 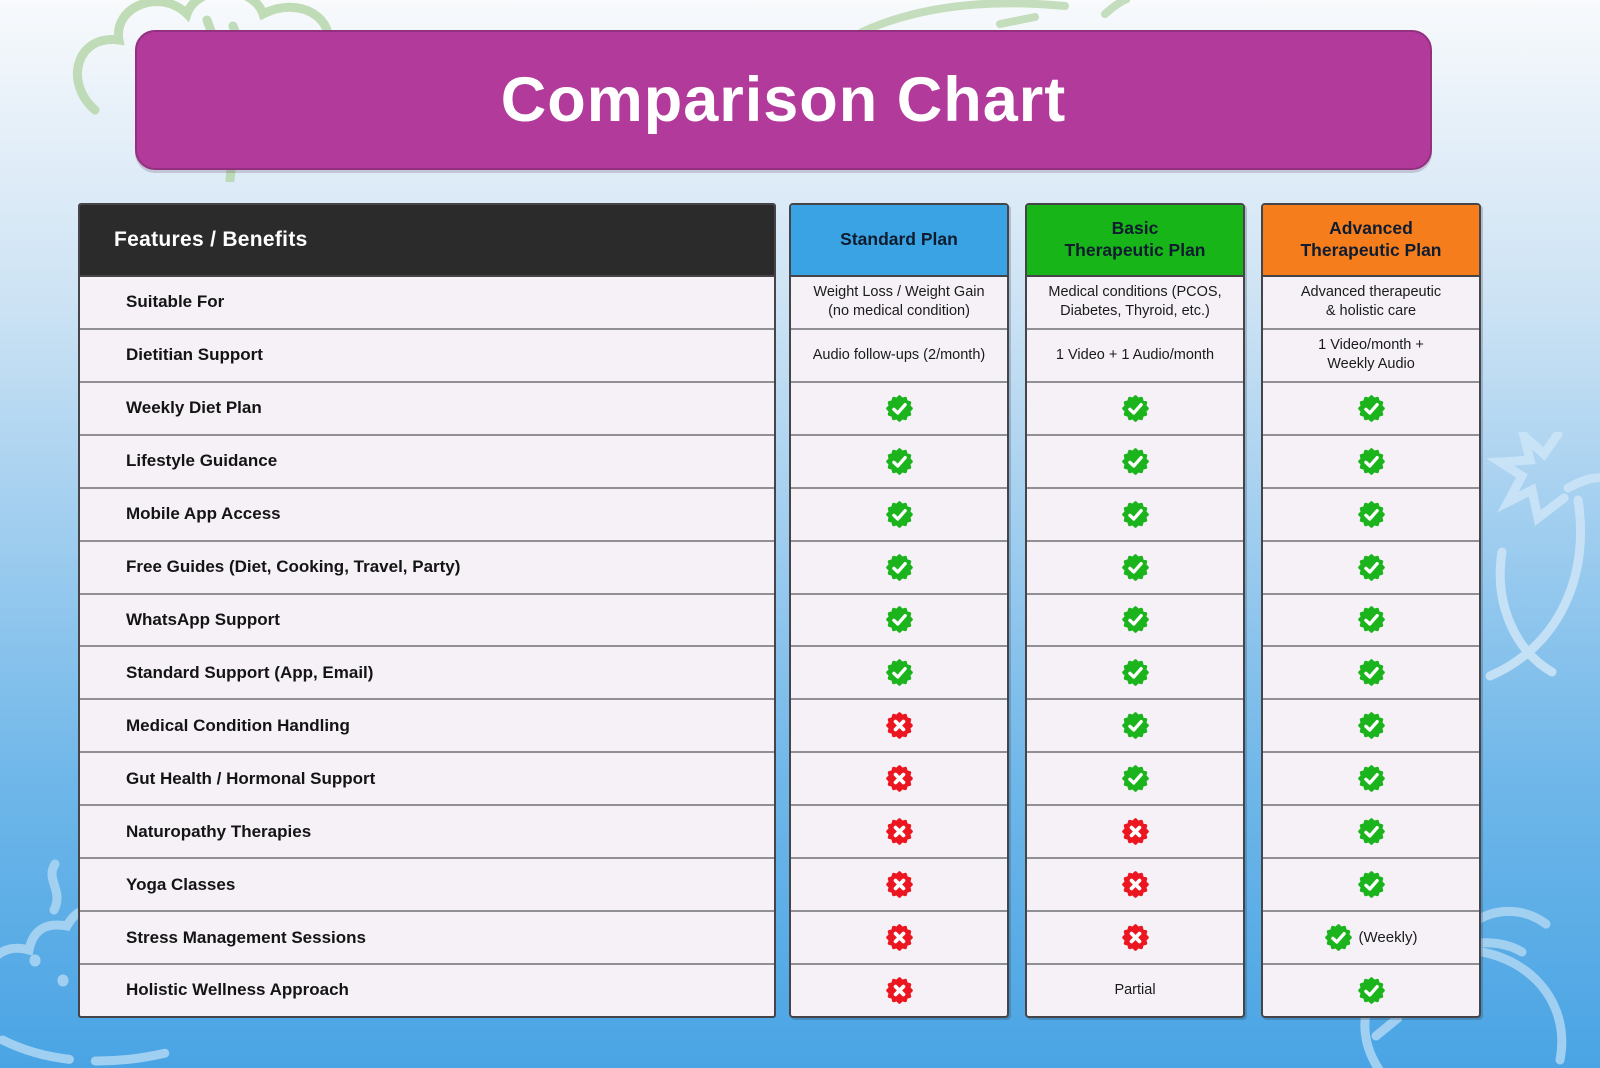 I want to click on cell-text-line: Weekly Audio, so click(x=1371, y=364).